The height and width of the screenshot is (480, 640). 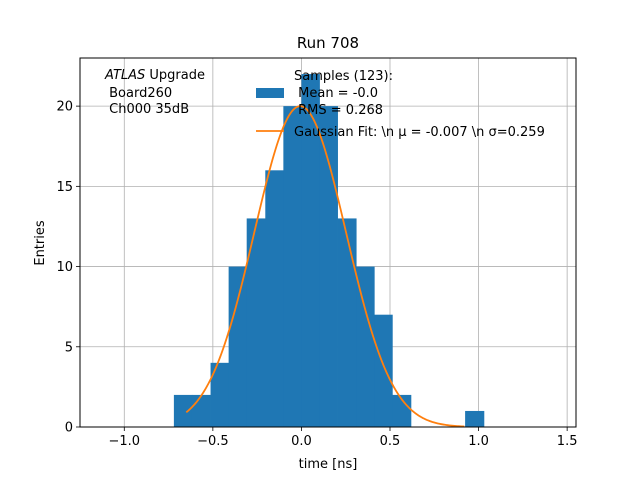 What do you see at coordinates (338, 110) in the screenshot?
I see `legend-histogram-line-3: RMS = 0.268` at bounding box center [338, 110].